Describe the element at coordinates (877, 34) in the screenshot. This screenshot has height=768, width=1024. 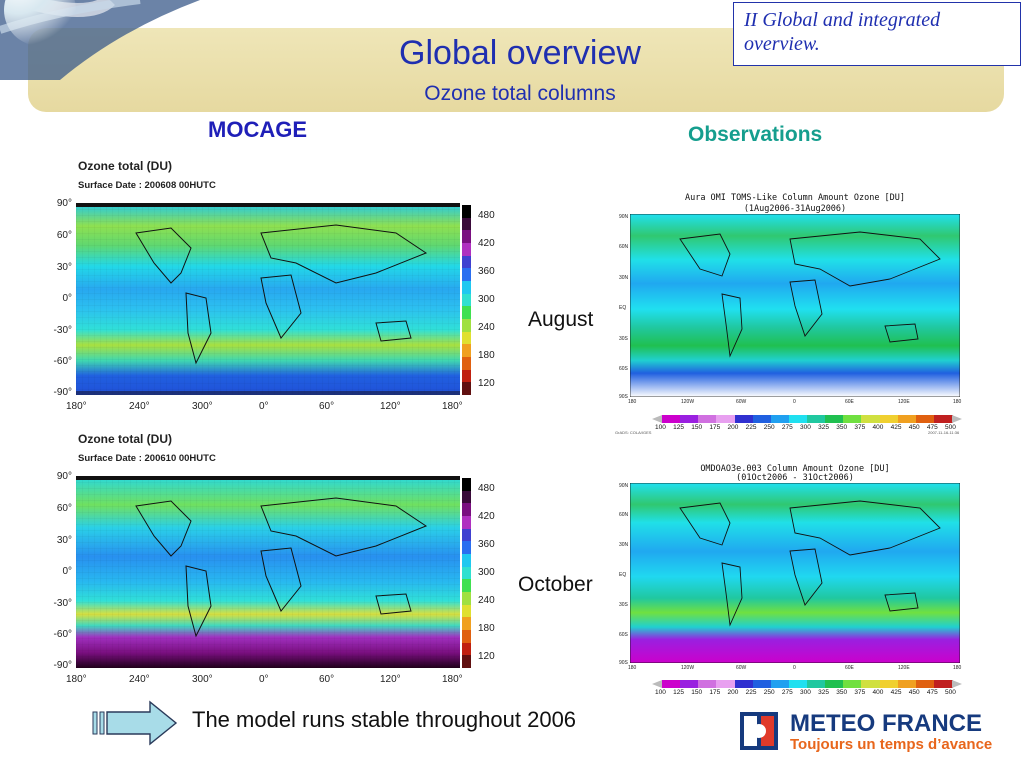
I see `section-label-box: II Global and integrated overview.` at that location.